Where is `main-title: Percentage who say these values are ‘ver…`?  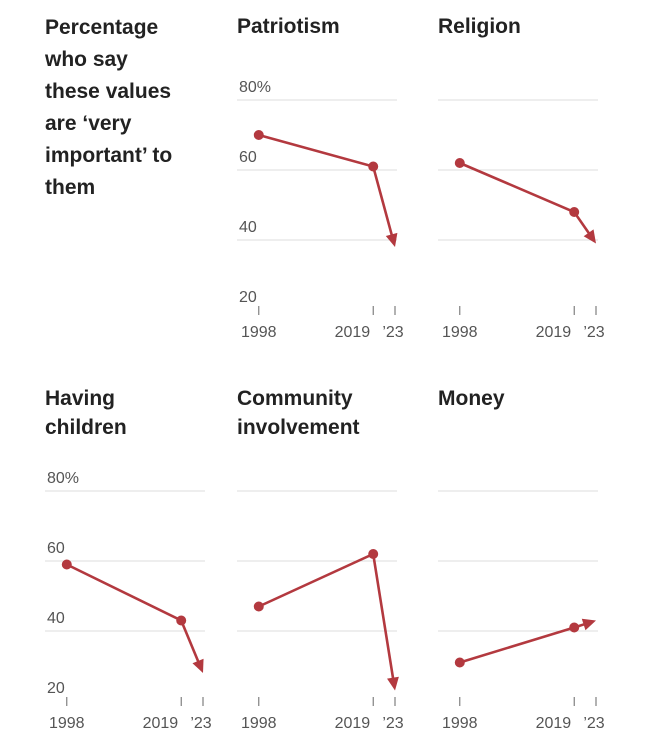 main-title: Percentage who say these values are ‘ver… is located at coordinates (109, 107).